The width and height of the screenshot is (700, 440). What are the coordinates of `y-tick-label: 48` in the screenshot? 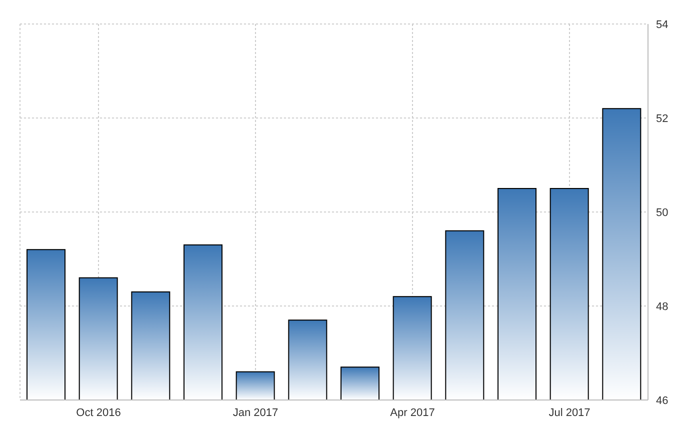 It's located at (662, 306).